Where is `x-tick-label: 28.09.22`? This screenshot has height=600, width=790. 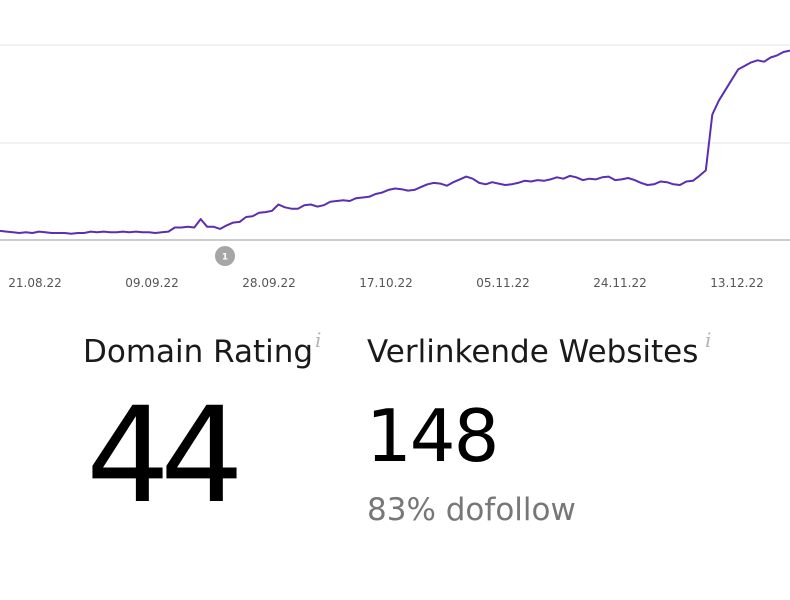 x-tick-label: 28.09.22 is located at coordinates (268, 283).